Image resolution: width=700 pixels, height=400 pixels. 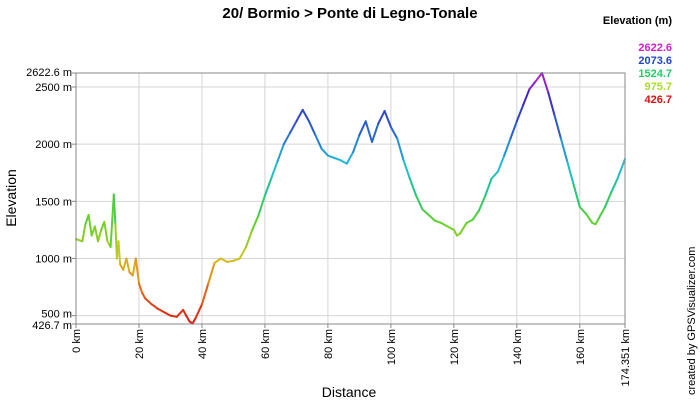 What do you see at coordinates (658, 100) in the screenshot?
I see `legend-entry: 426.7` at bounding box center [658, 100].